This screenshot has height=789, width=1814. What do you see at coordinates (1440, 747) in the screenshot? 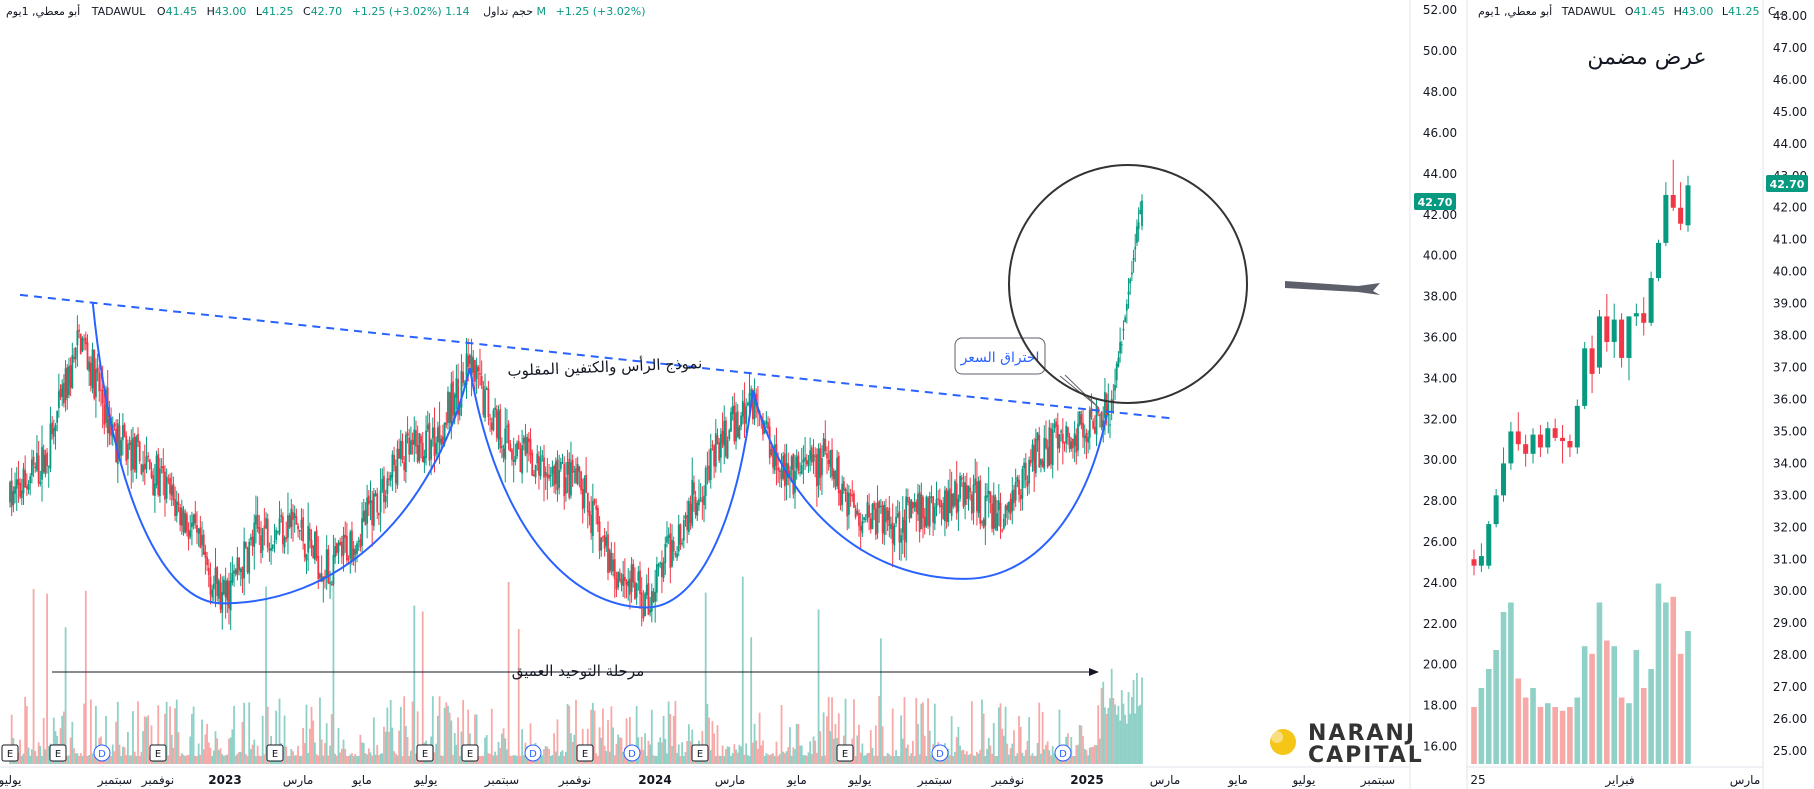
I see `main-y-tick: 16.00` at bounding box center [1440, 747].